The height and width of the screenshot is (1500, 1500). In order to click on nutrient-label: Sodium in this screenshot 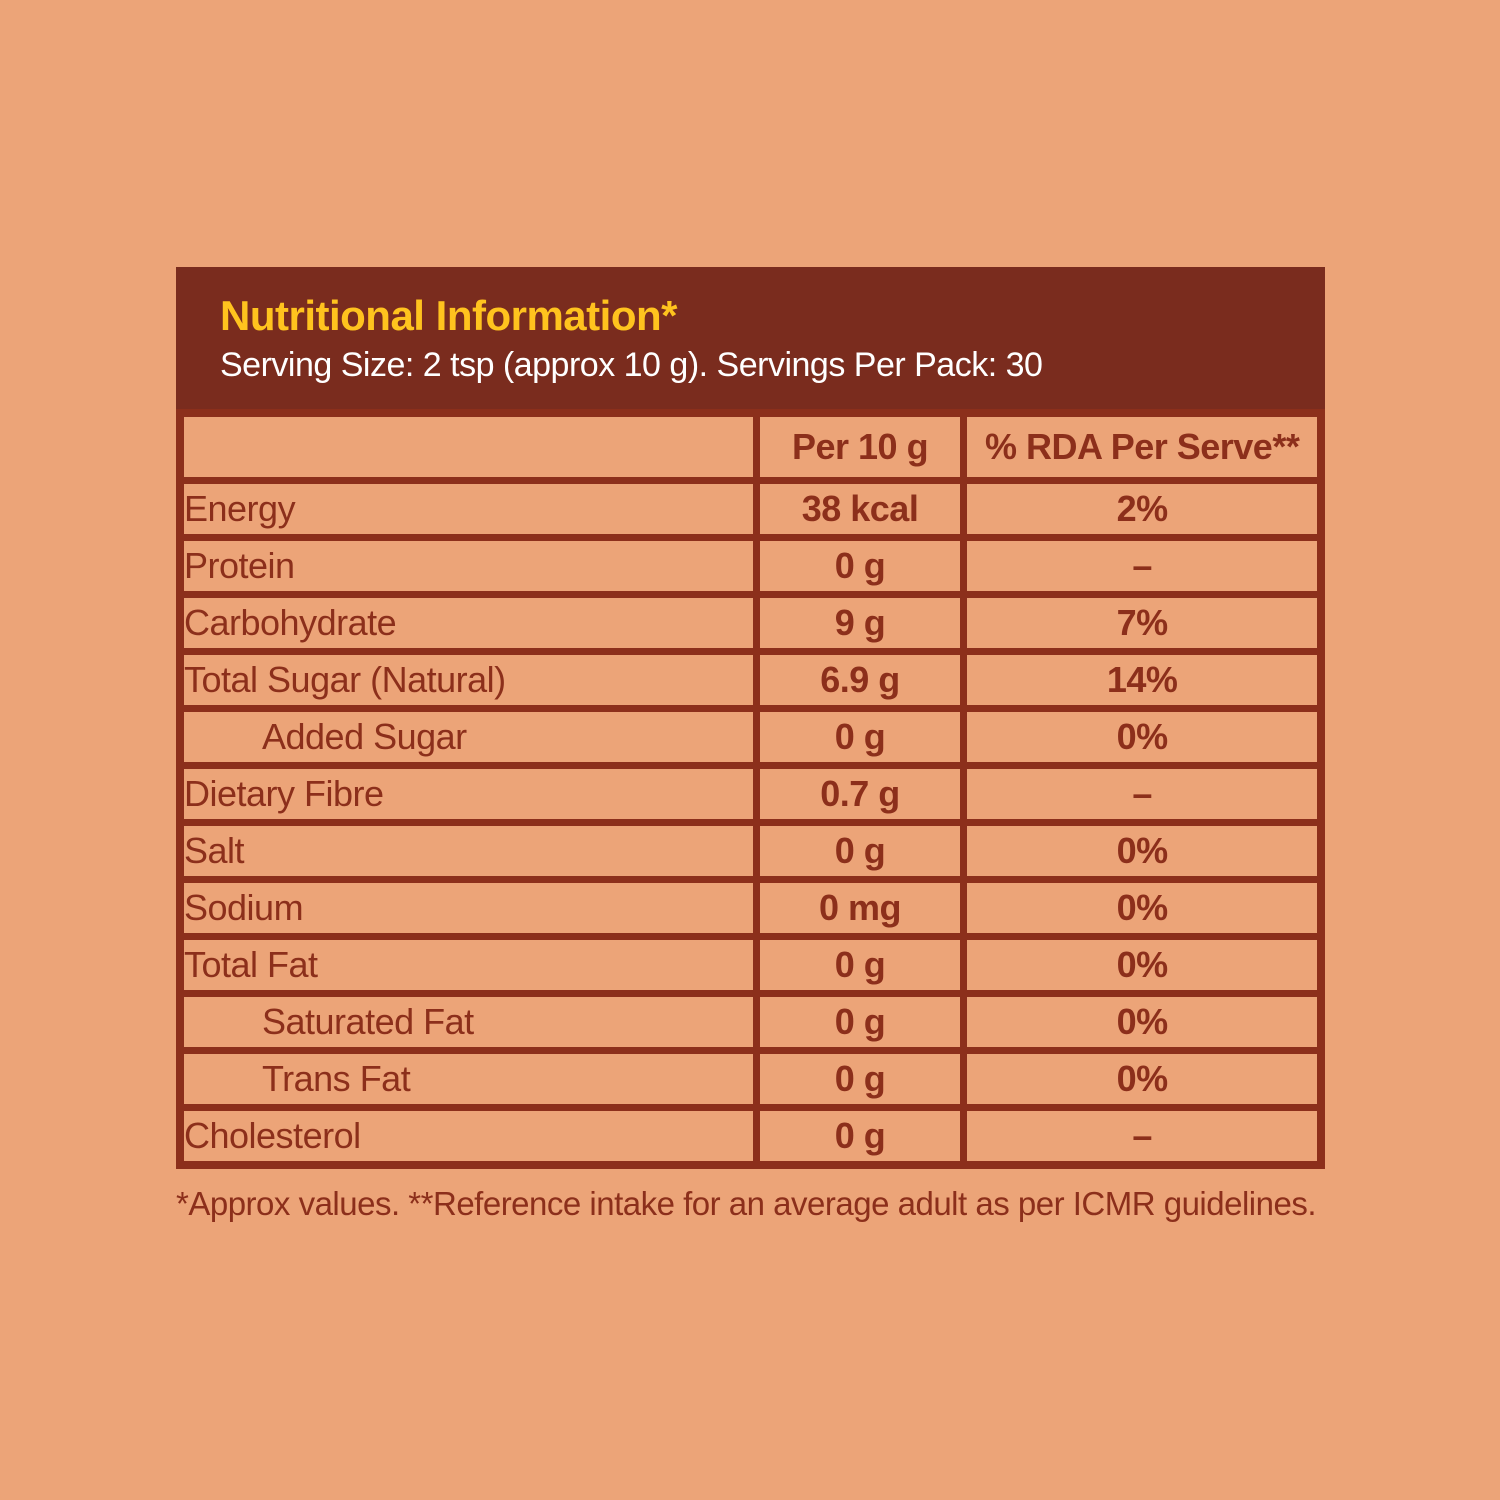, I will do `click(468, 908)`.